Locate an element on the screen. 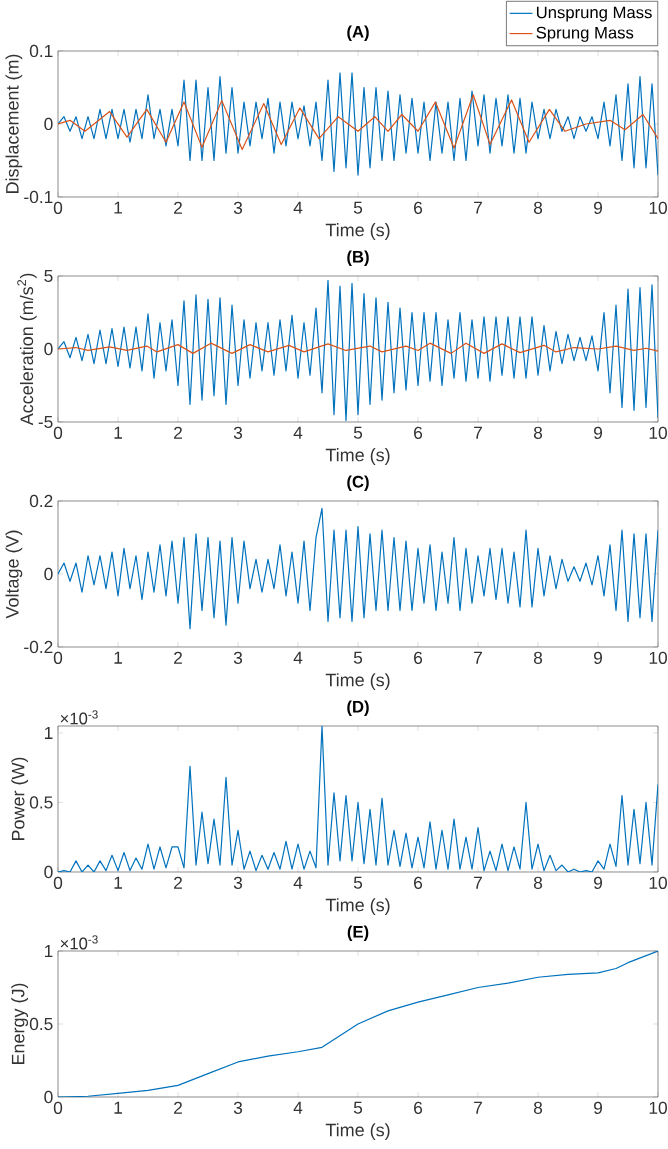  y-axis-title: Acceleration (m/s$^{2}$) is located at coordinates (27, 349).